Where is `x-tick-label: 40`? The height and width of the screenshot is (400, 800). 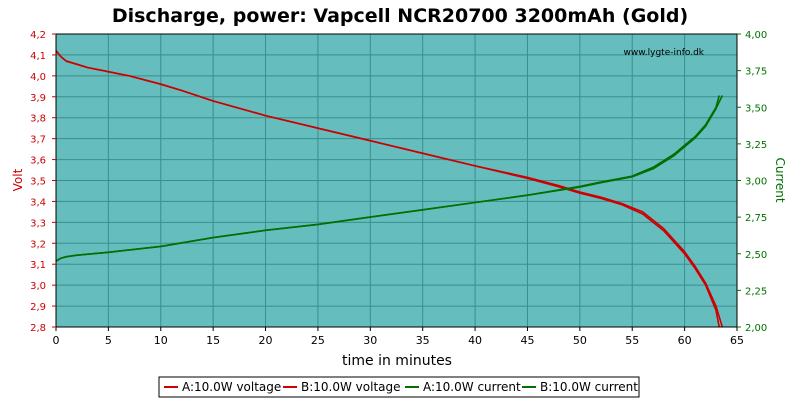
x-tick-label: 40 is located at coordinates (475, 340).